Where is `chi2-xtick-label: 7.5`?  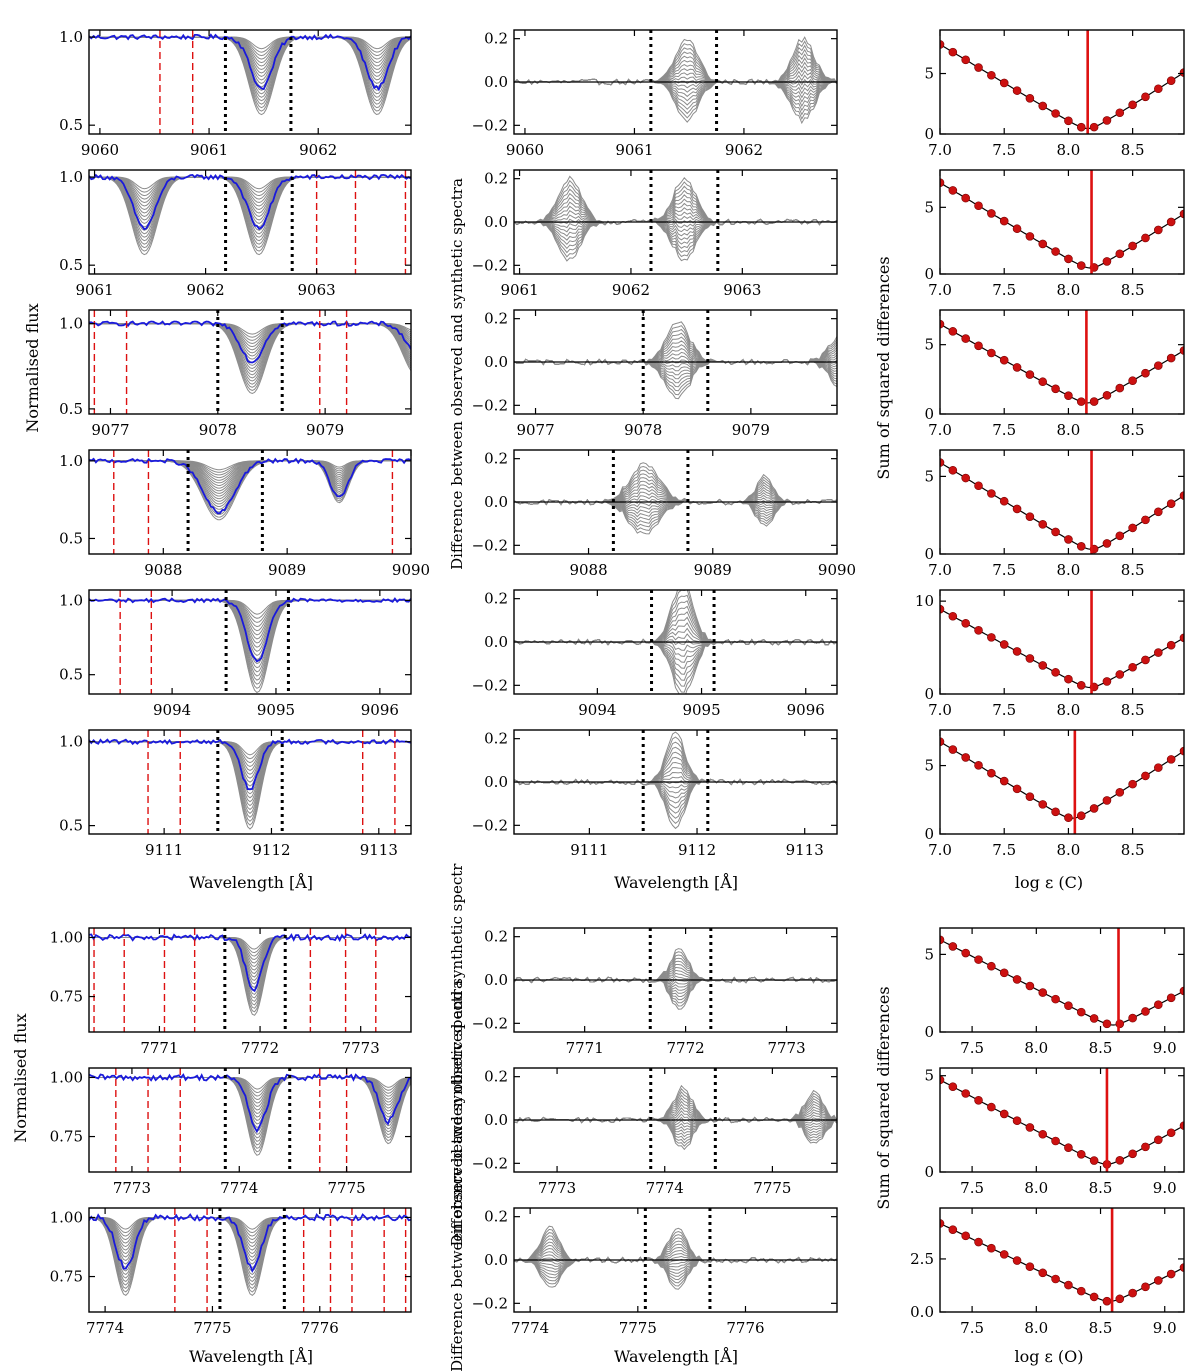 chi2-xtick-label: 7.5 is located at coordinates (1004, 290).